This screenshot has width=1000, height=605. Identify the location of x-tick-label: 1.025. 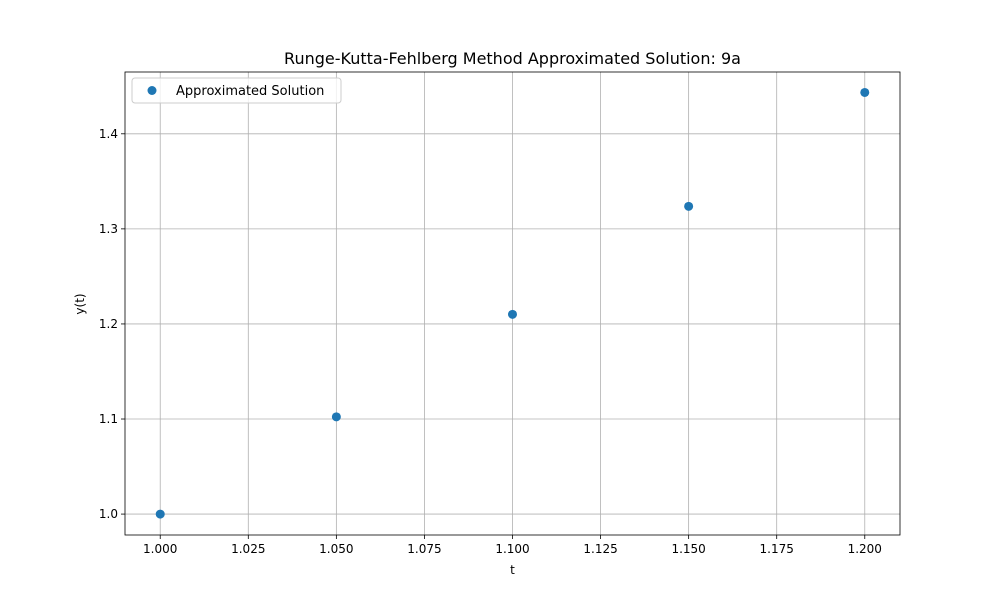
(248, 549).